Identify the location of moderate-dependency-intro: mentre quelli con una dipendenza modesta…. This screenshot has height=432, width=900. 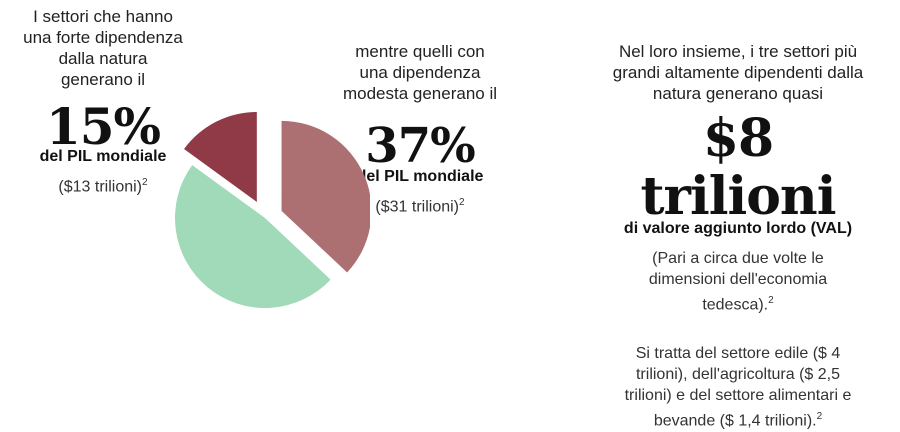
(420, 72).